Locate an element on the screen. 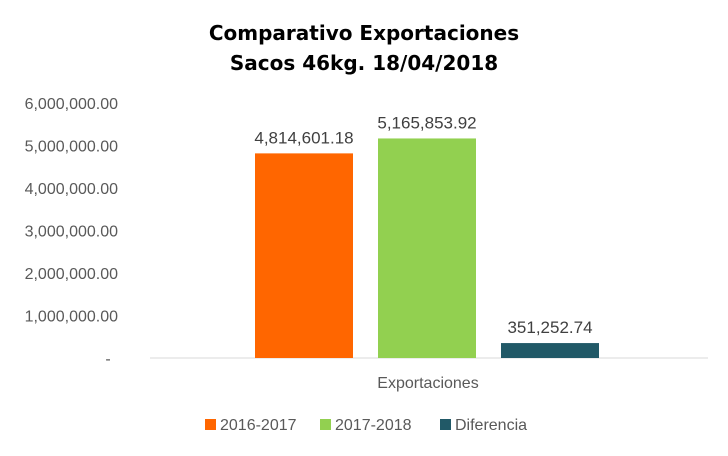  bar-diferencia is located at coordinates (550, 350).